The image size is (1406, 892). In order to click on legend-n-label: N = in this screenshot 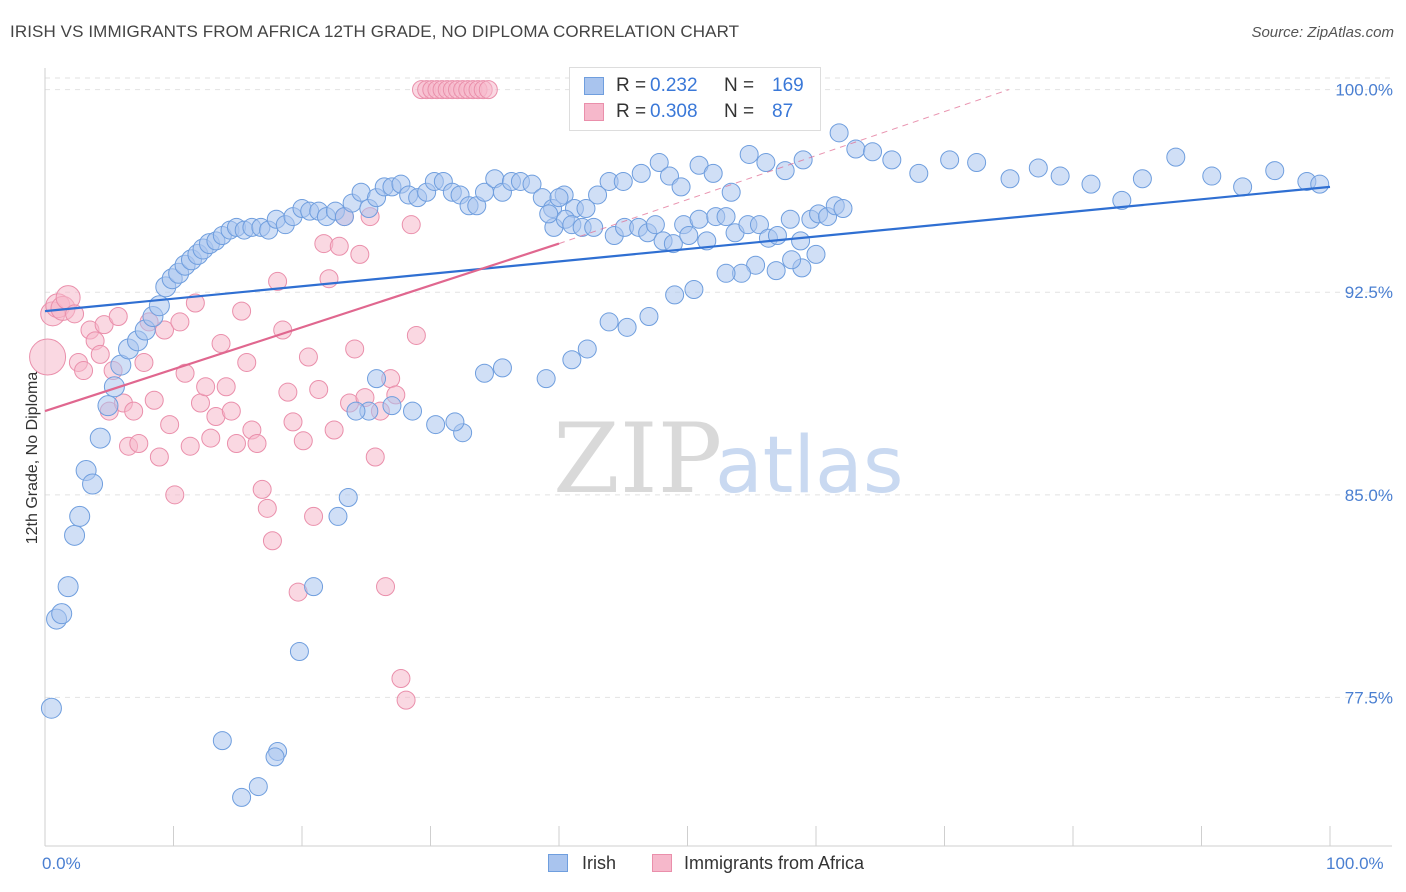, I will do `click(739, 85)`.